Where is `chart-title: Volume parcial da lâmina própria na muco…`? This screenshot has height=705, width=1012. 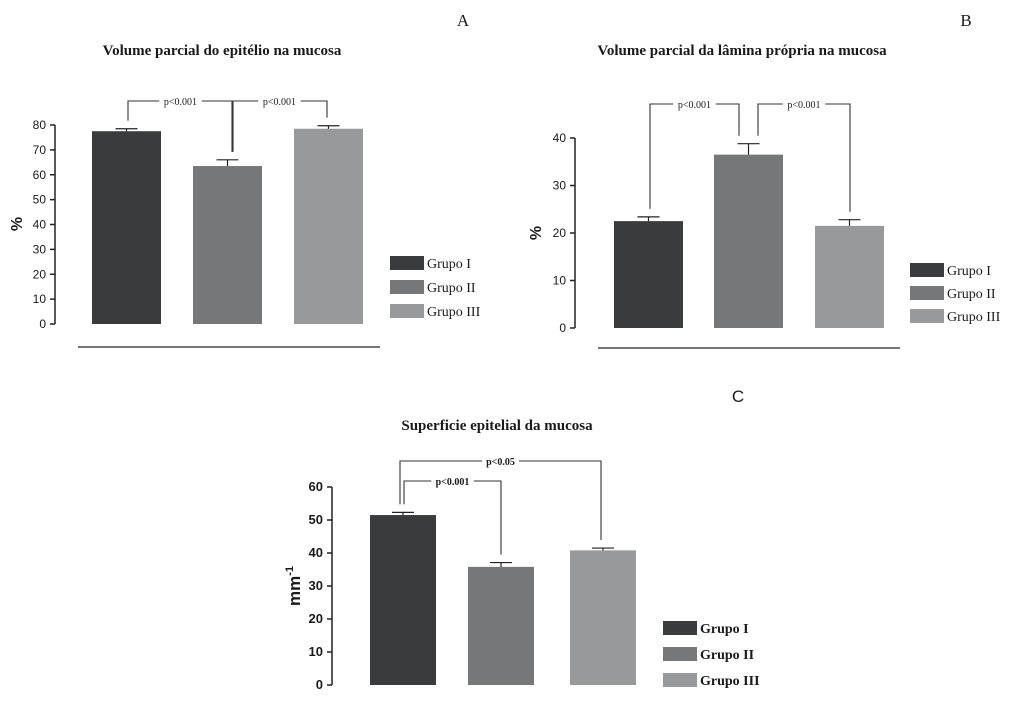 chart-title: Volume parcial da lâmina própria na muco… is located at coordinates (742, 51).